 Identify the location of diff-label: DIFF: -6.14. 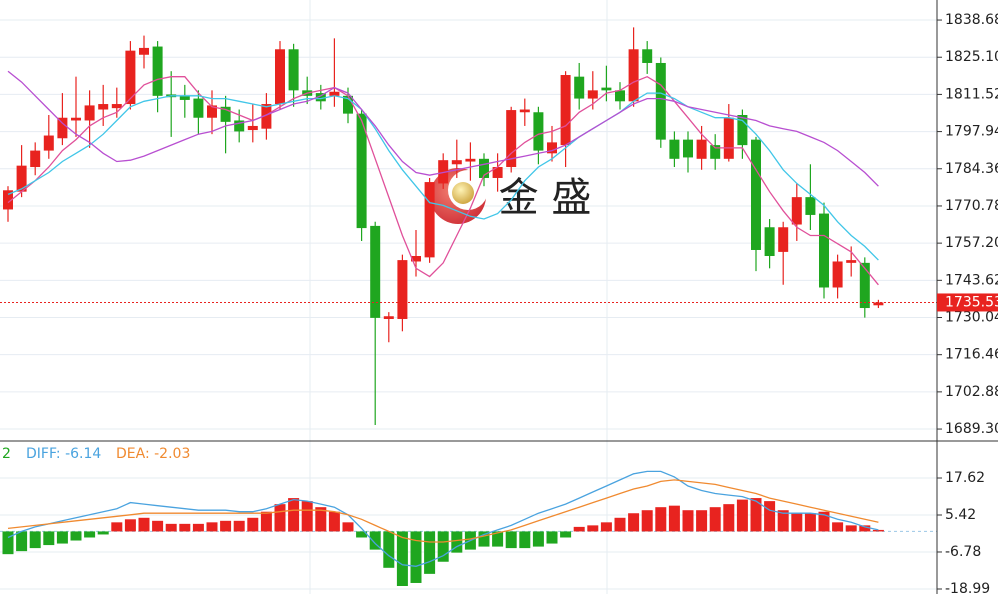
(63, 454).